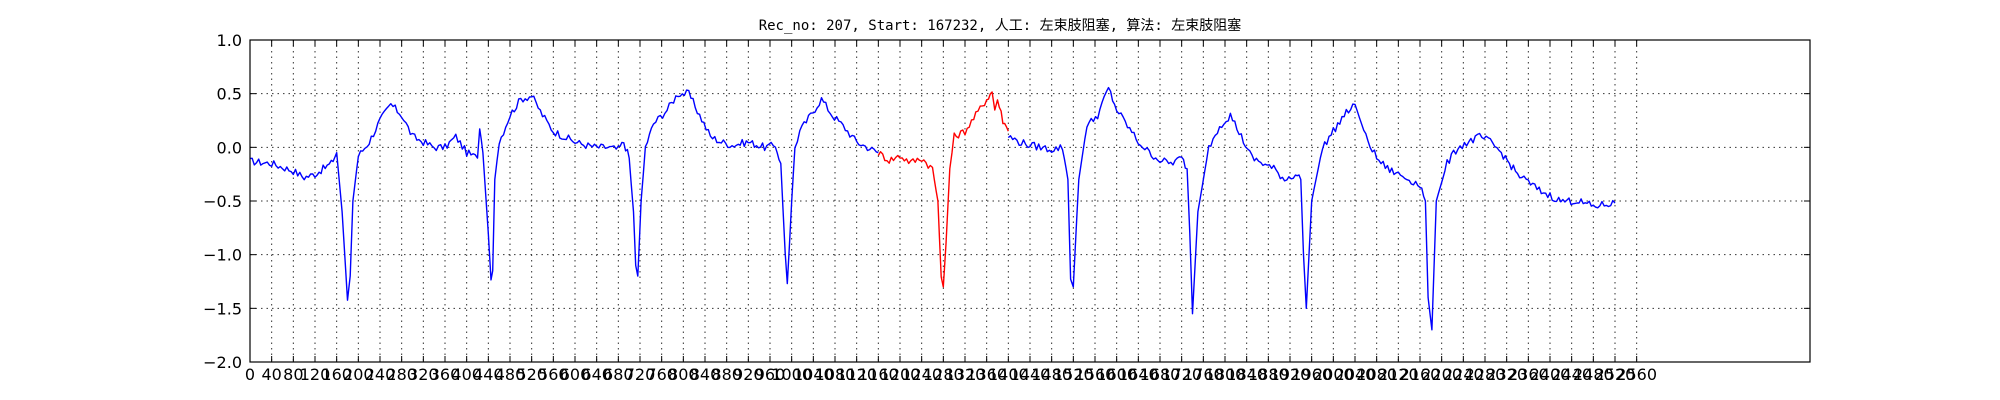  What do you see at coordinates (222, 255) in the screenshot?
I see `y-tick-label: −1.0` at bounding box center [222, 255].